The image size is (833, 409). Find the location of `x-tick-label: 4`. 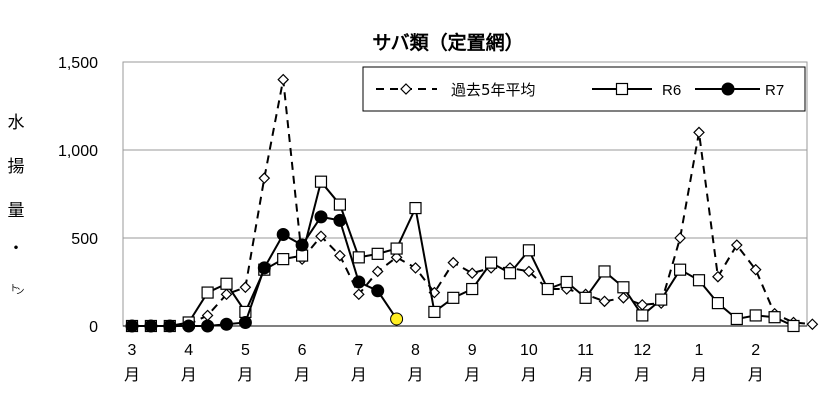

x-tick-label: 4 is located at coordinates (188, 350).